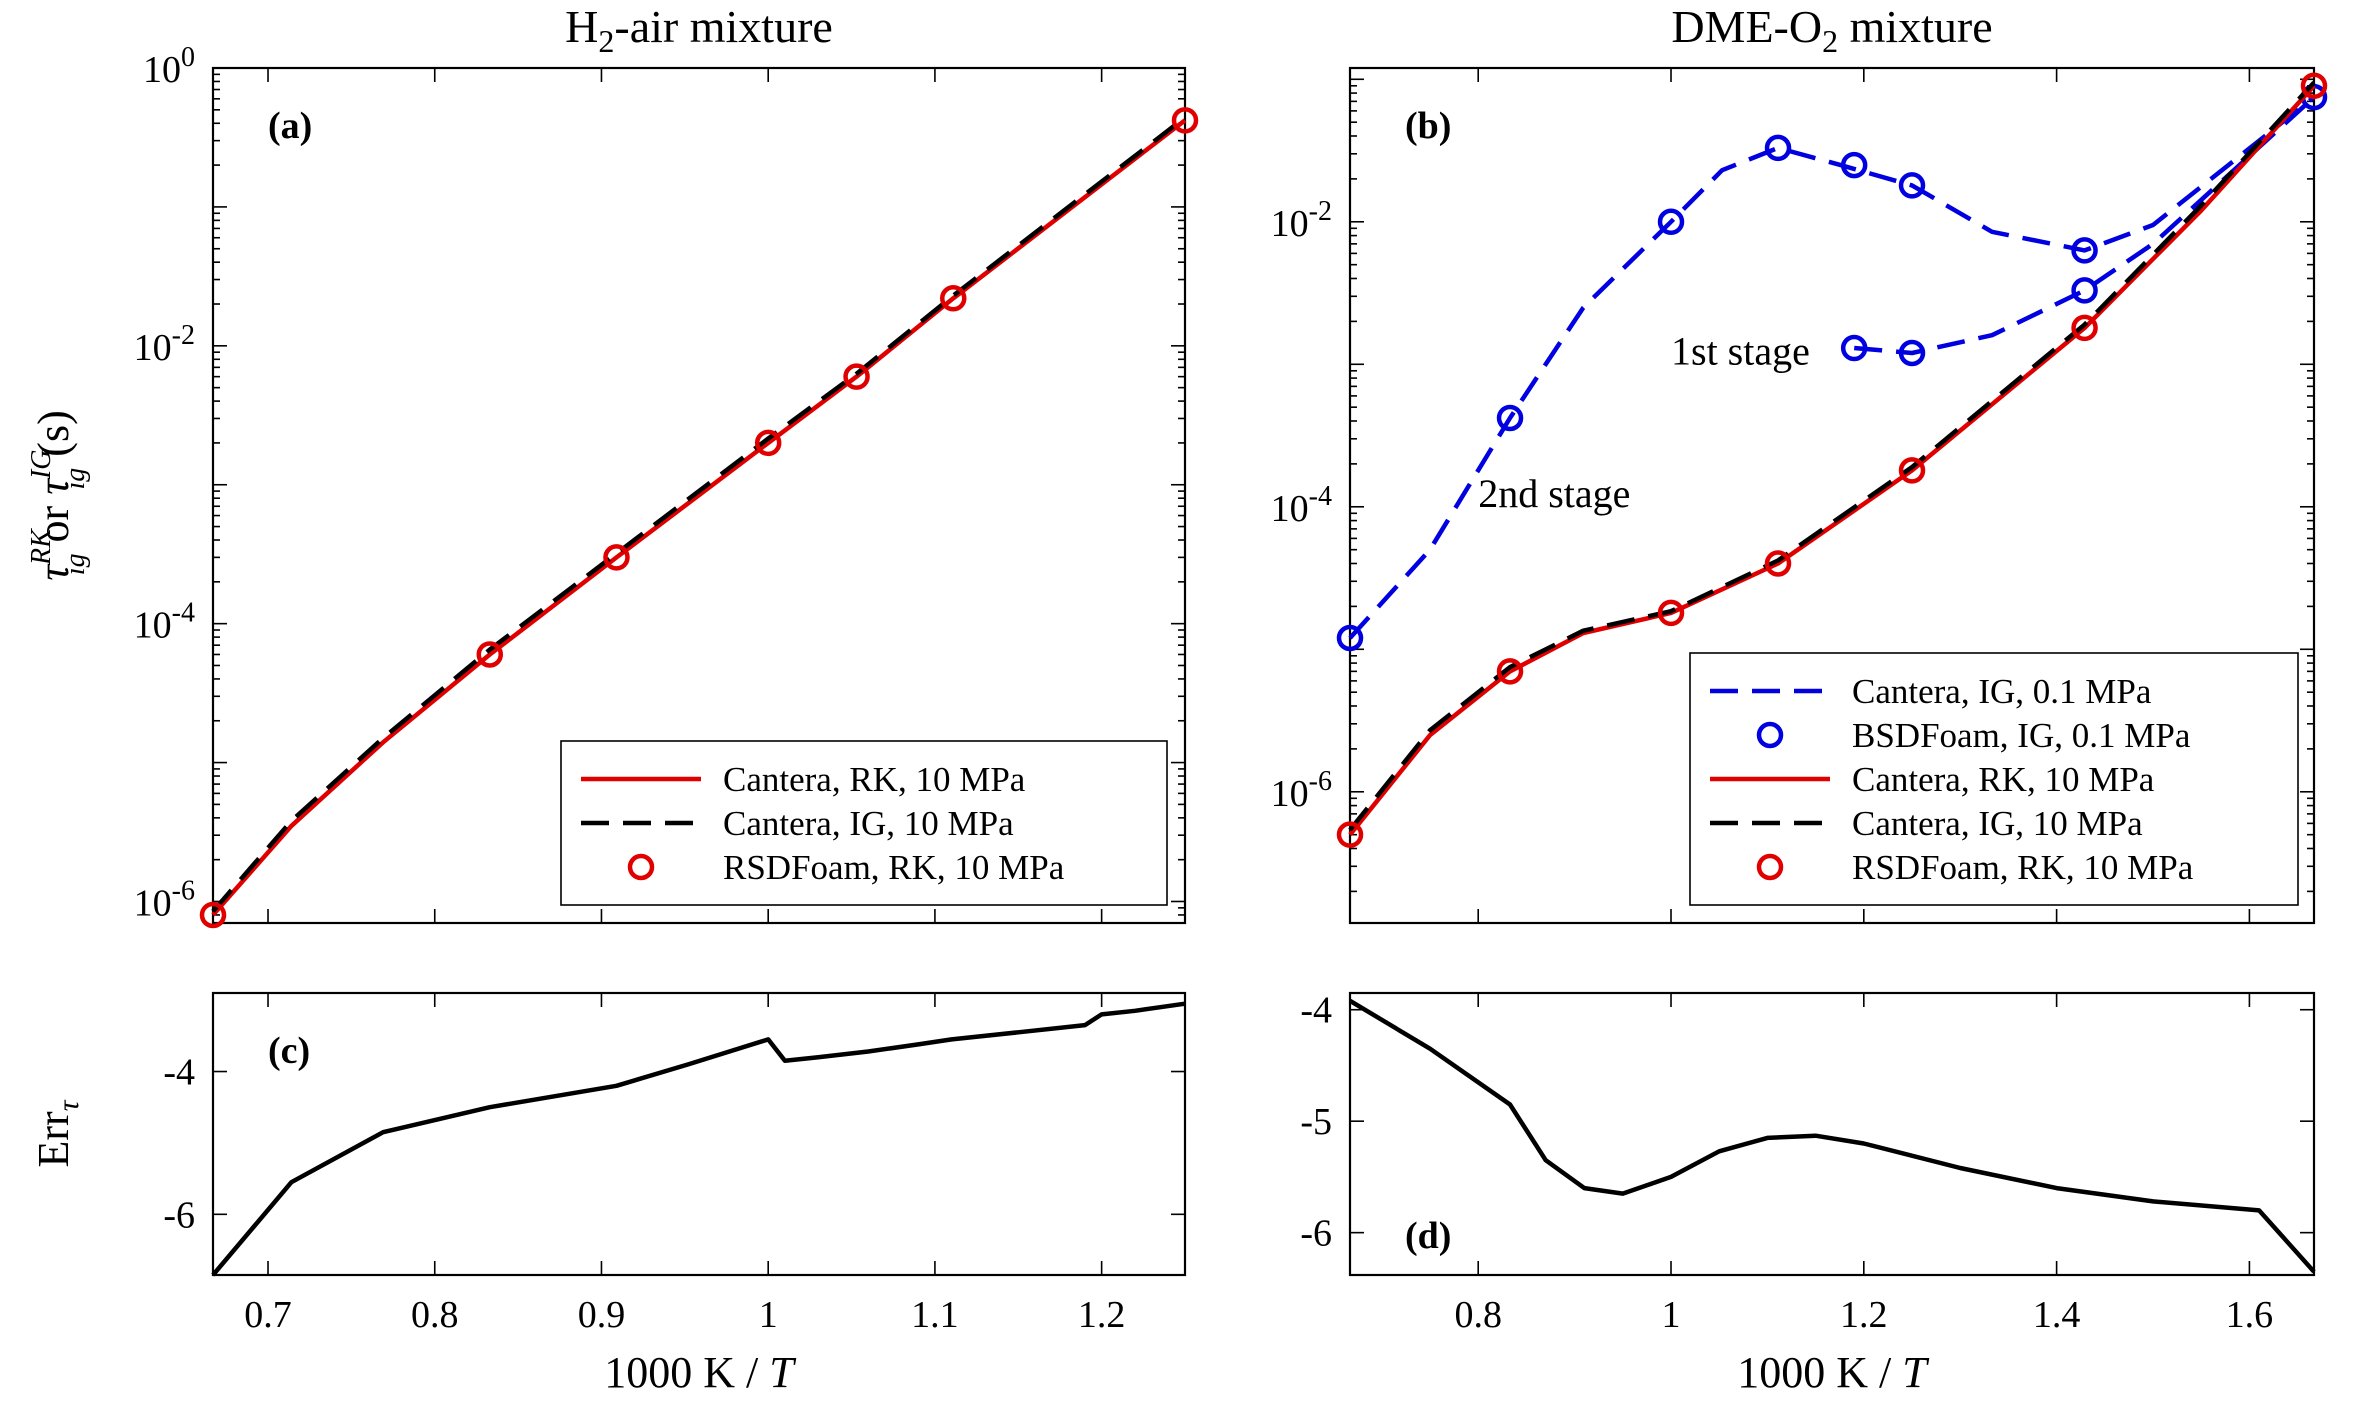  Describe the element at coordinates (1428, 126) in the screenshot. I see `panel-label: (b)` at that location.